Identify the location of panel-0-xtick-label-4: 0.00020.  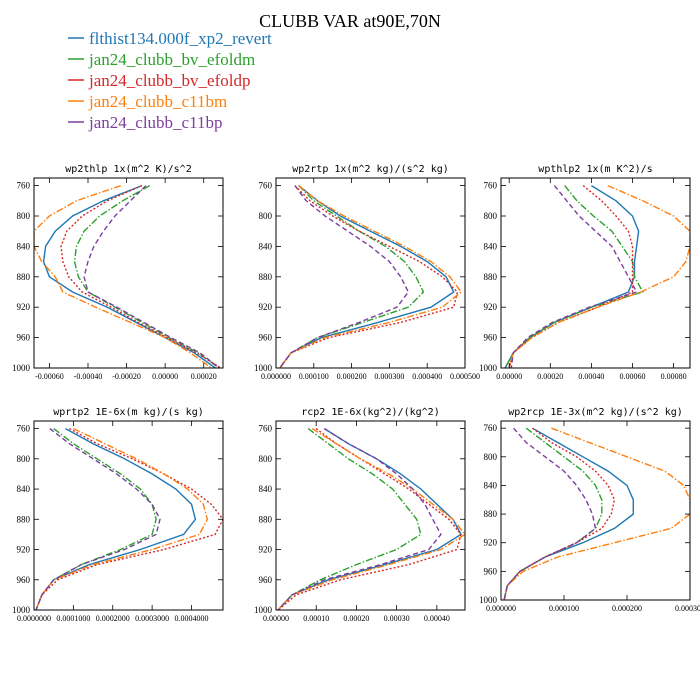
(204, 376).